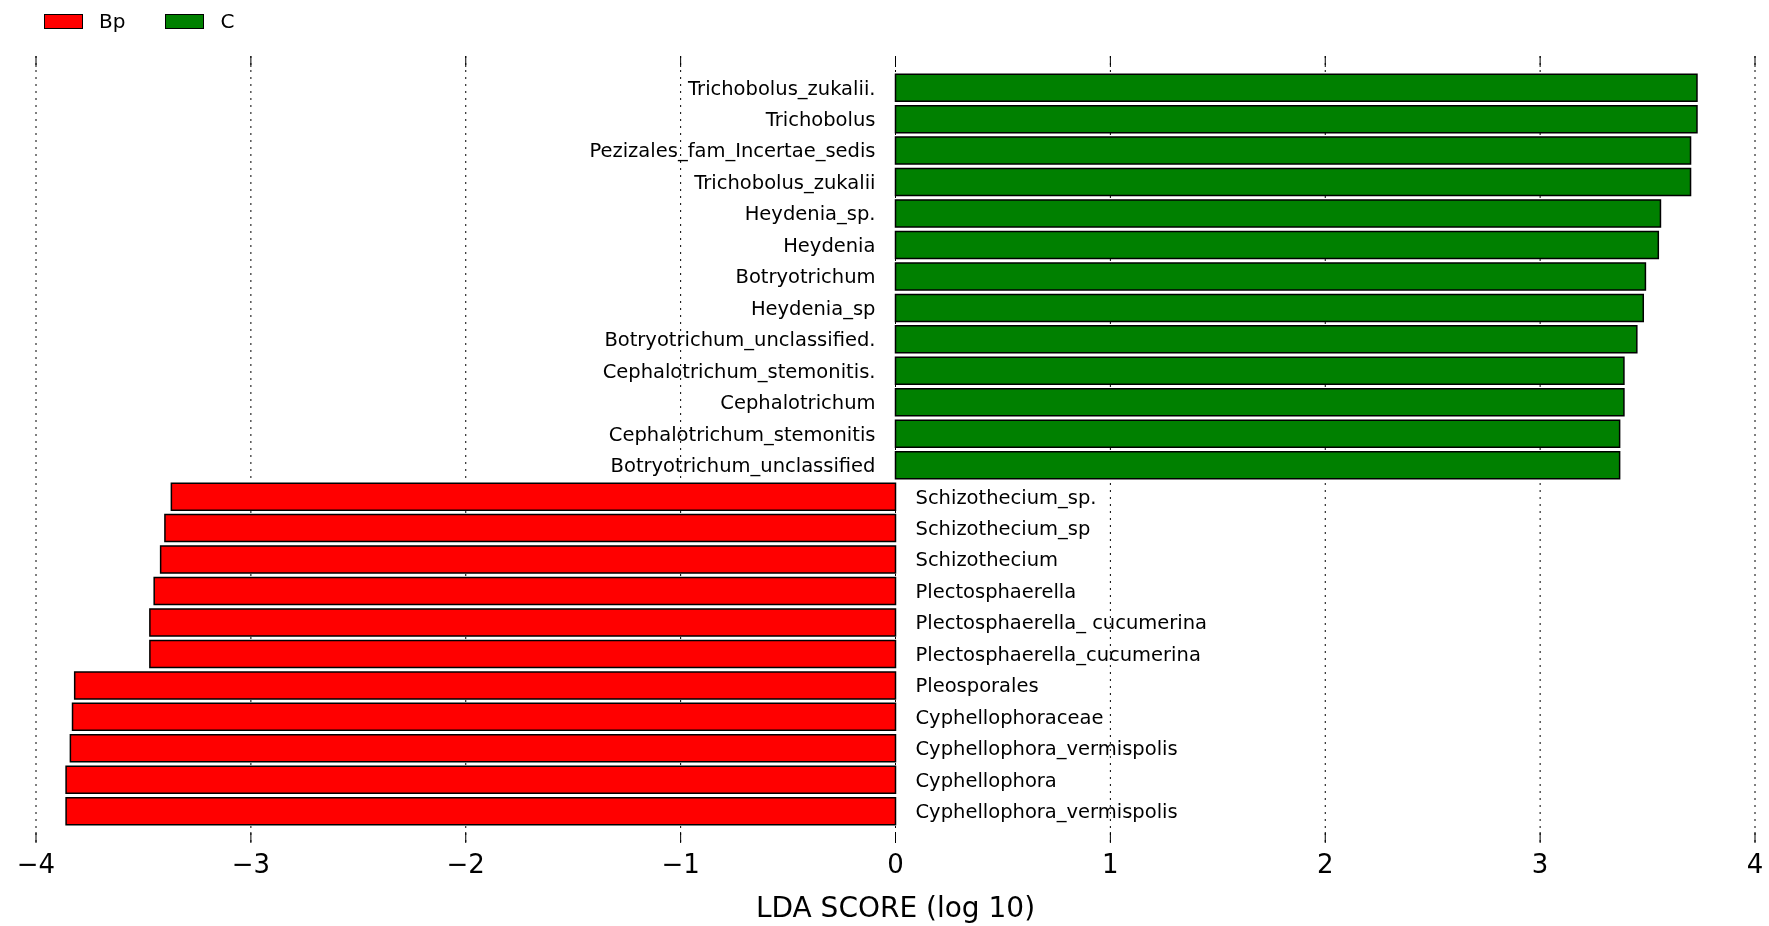 This screenshot has width=1769, height=926. What do you see at coordinates (986, 780) in the screenshot?
I see `y-tick-label: Cyphellophora` at bounding box center [986, 780].